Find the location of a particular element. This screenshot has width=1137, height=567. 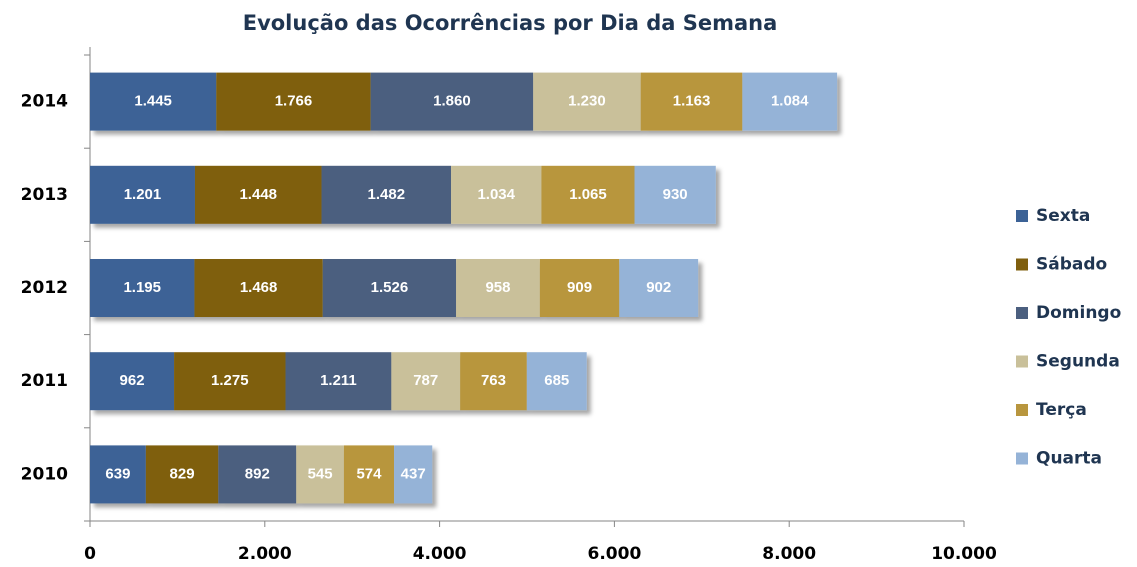

x-tick-label: 2.000 is located at coordinates (265, 554).